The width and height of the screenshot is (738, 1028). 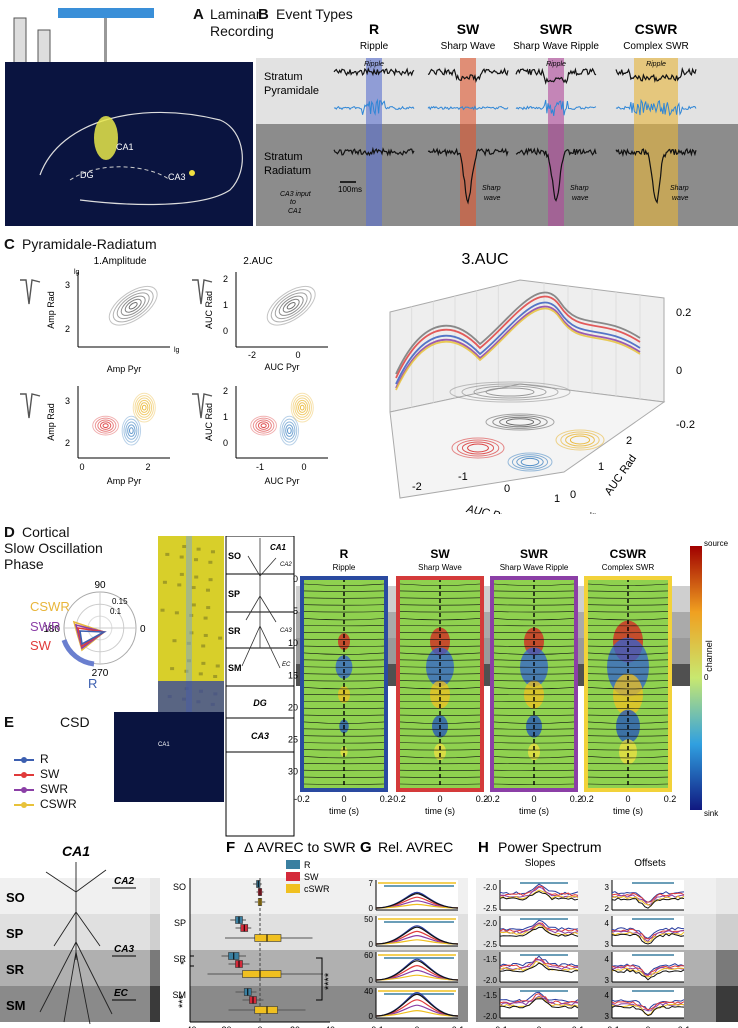 What do you see at coordinates (293, 707) in the screenshot?
I see `channel-tick-4: 20` at bounding box center [293, 707].